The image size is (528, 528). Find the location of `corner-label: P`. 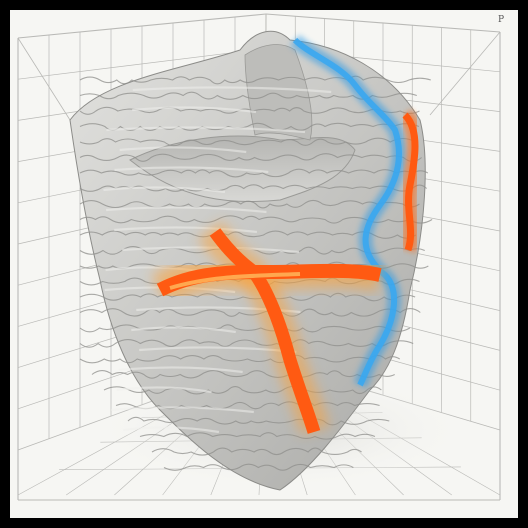

corner-label: P is located at coordinates (500, 20).